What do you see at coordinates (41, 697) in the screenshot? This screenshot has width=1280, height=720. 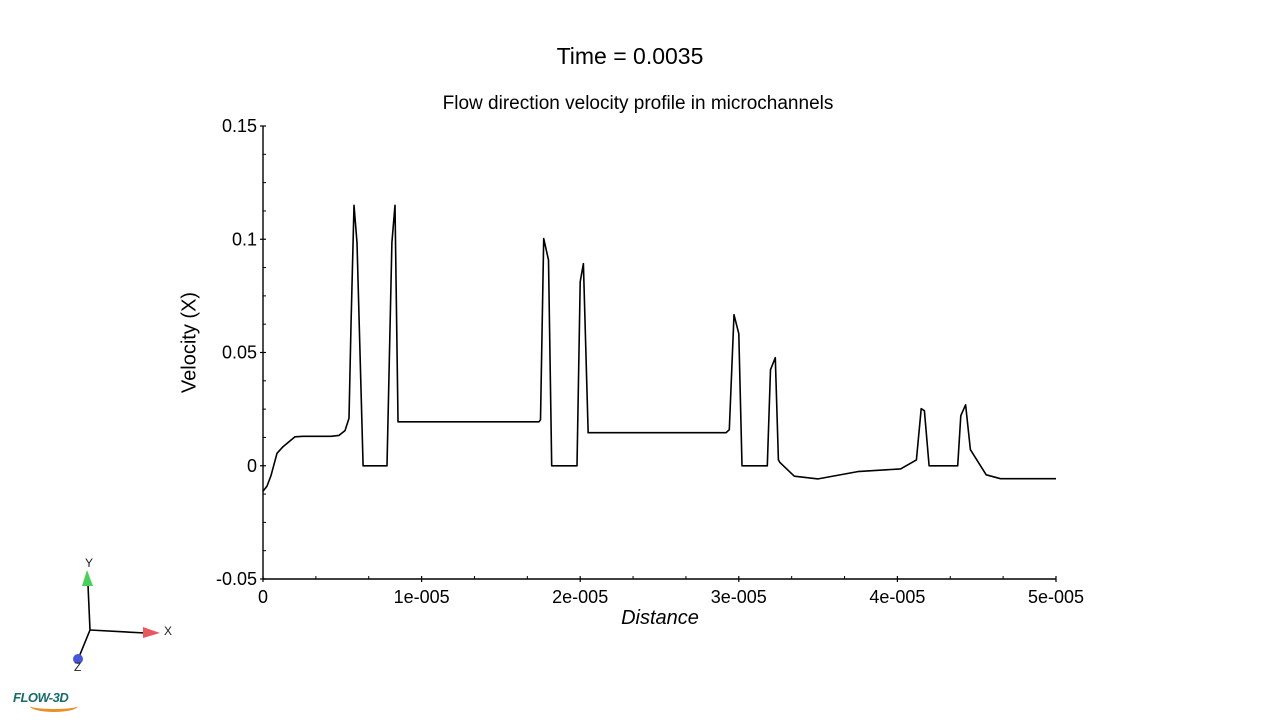 I see `flow3d-logo: FLOW-3D` at bounding box center [41, 697].